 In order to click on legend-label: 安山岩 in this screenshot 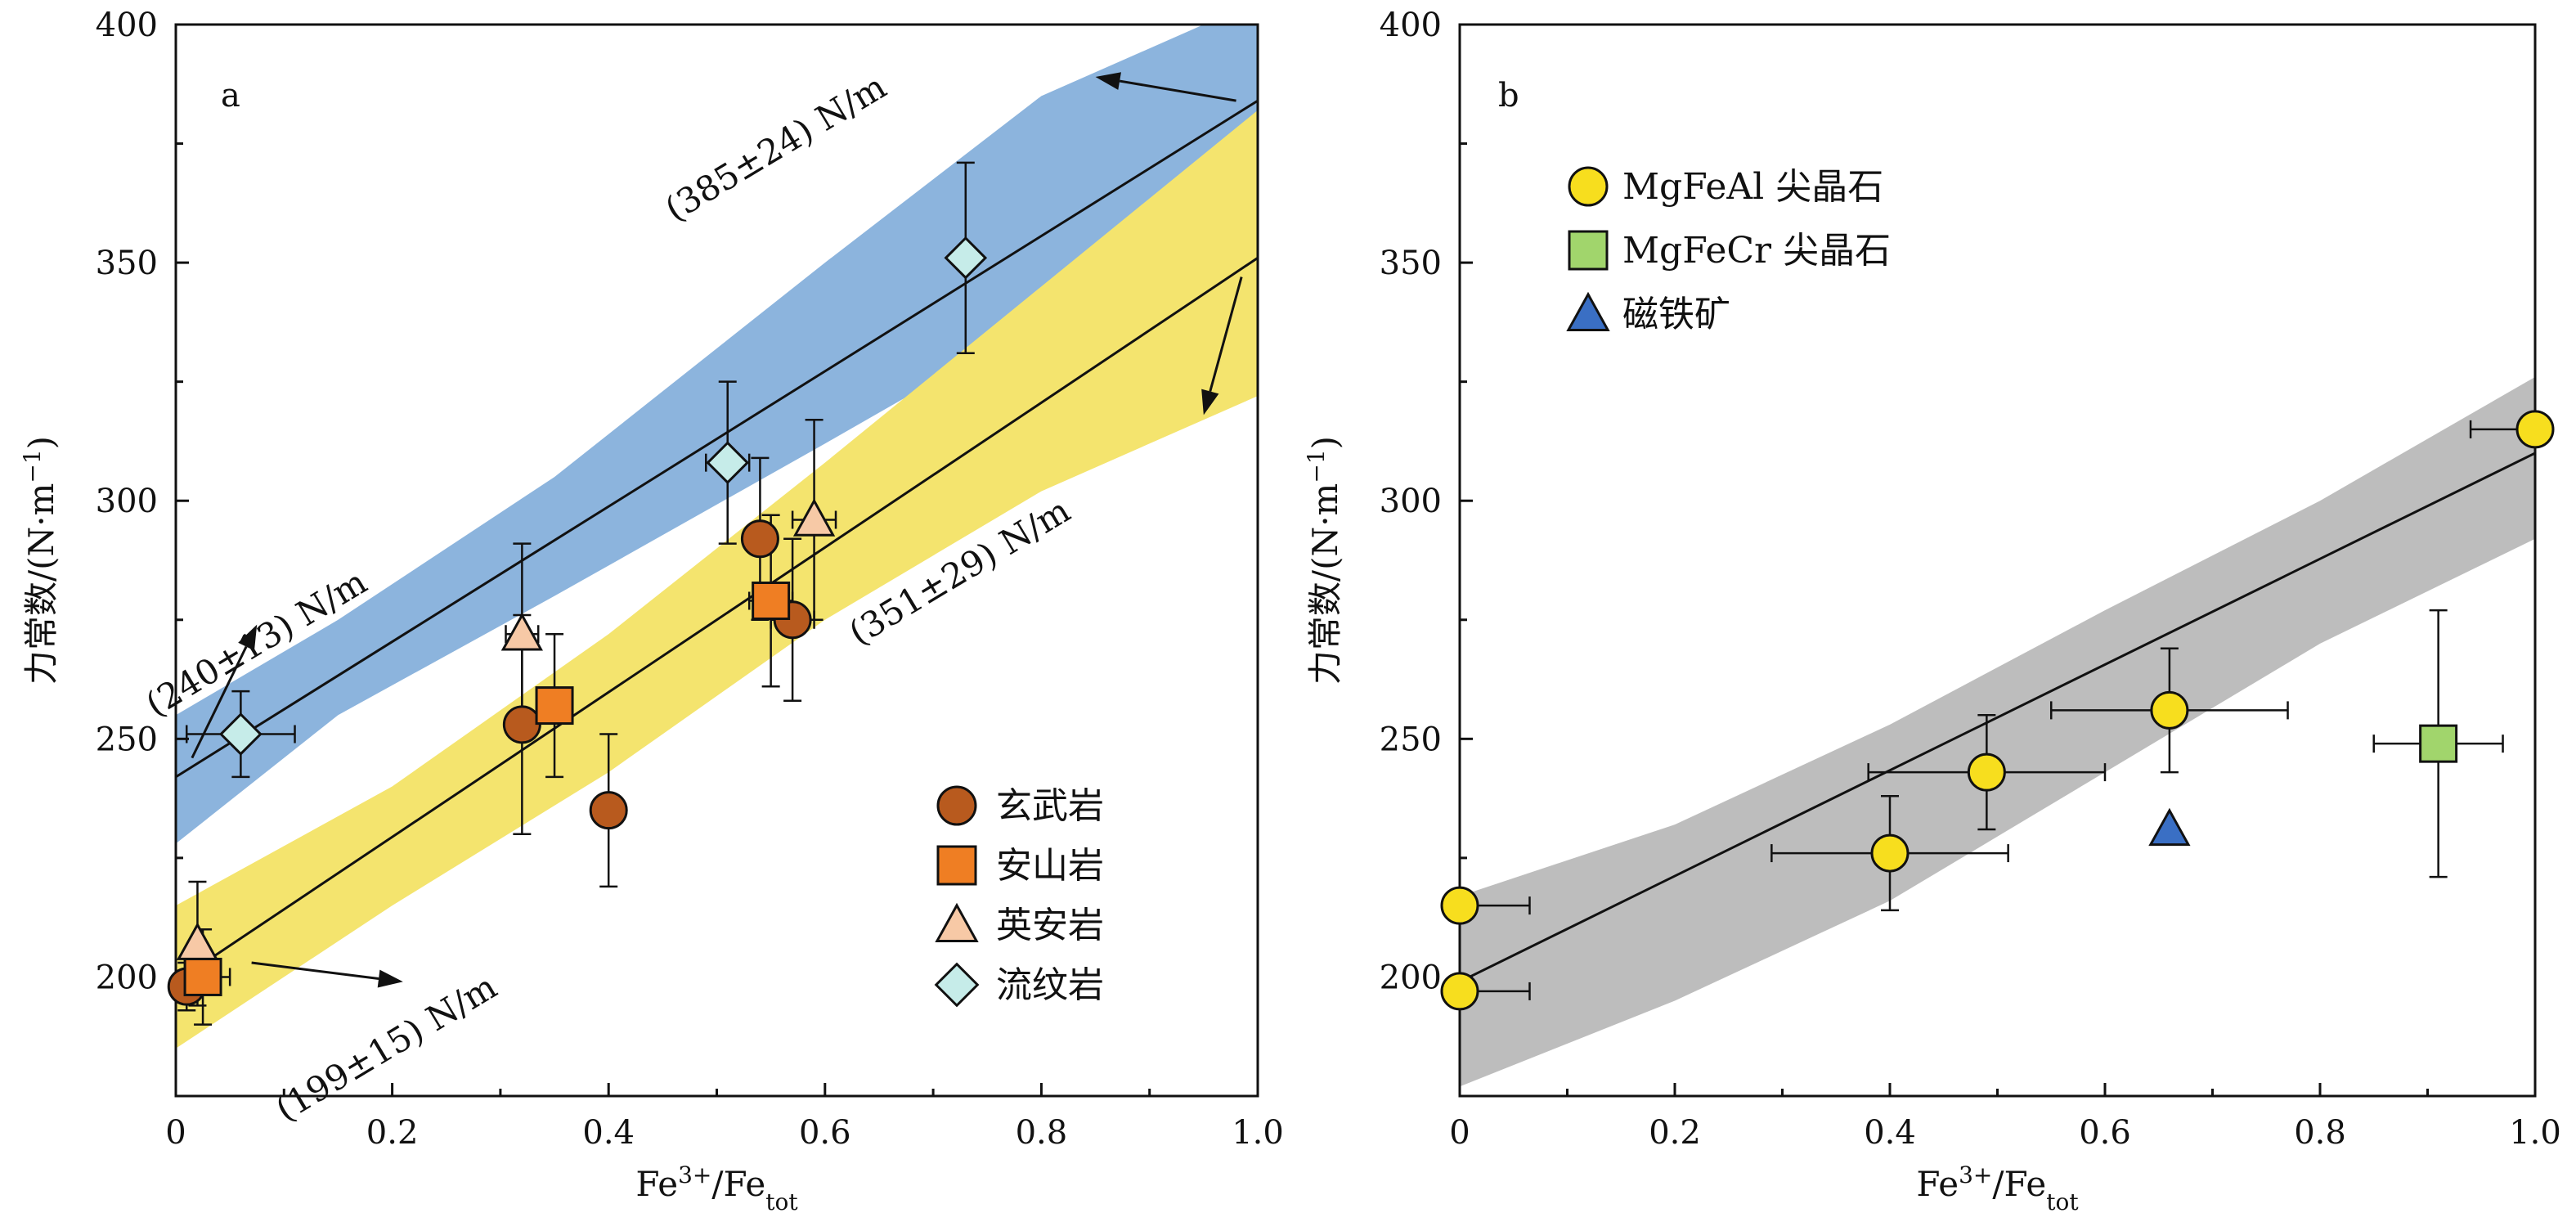, I will do `click(1050, 866)`.